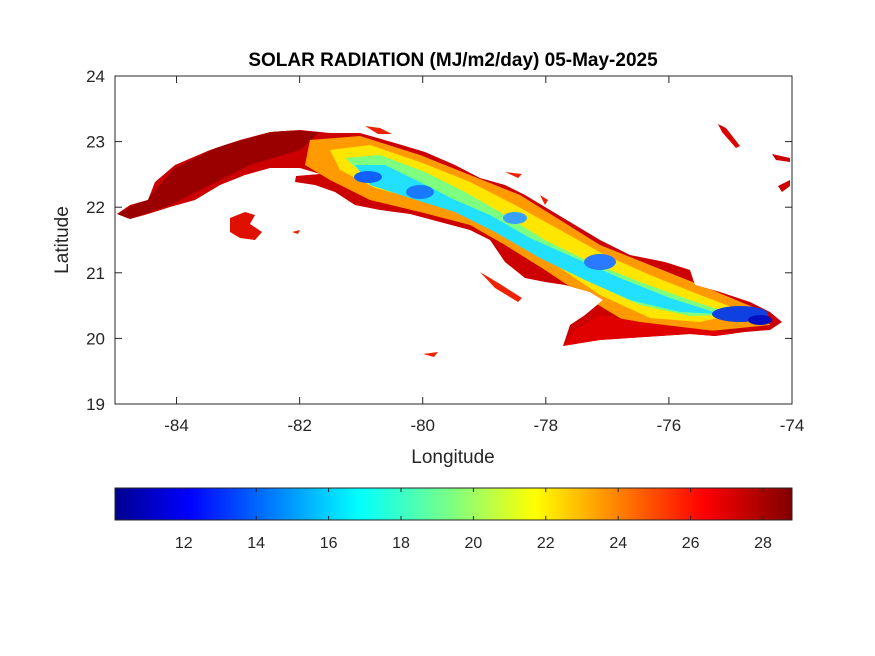  Describe the element at coordinates (600, 262) in the screenshot. I see `blue-spot-camaguey` at that location.